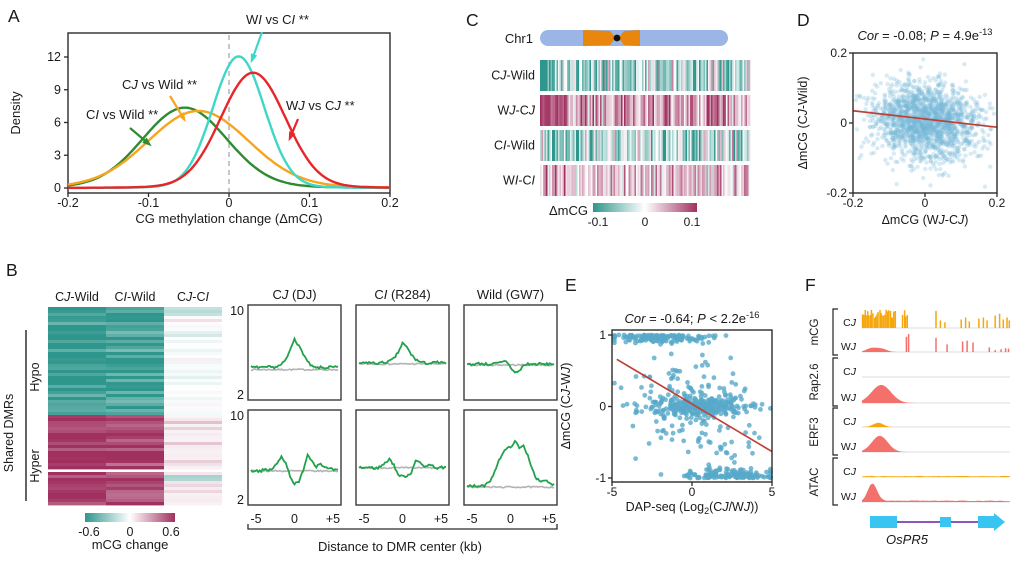  What do you see at coordinates (89, 532) in the screenshot?
I see `b-colorbar-tick: -0.6` at bounding box center [89, 532].